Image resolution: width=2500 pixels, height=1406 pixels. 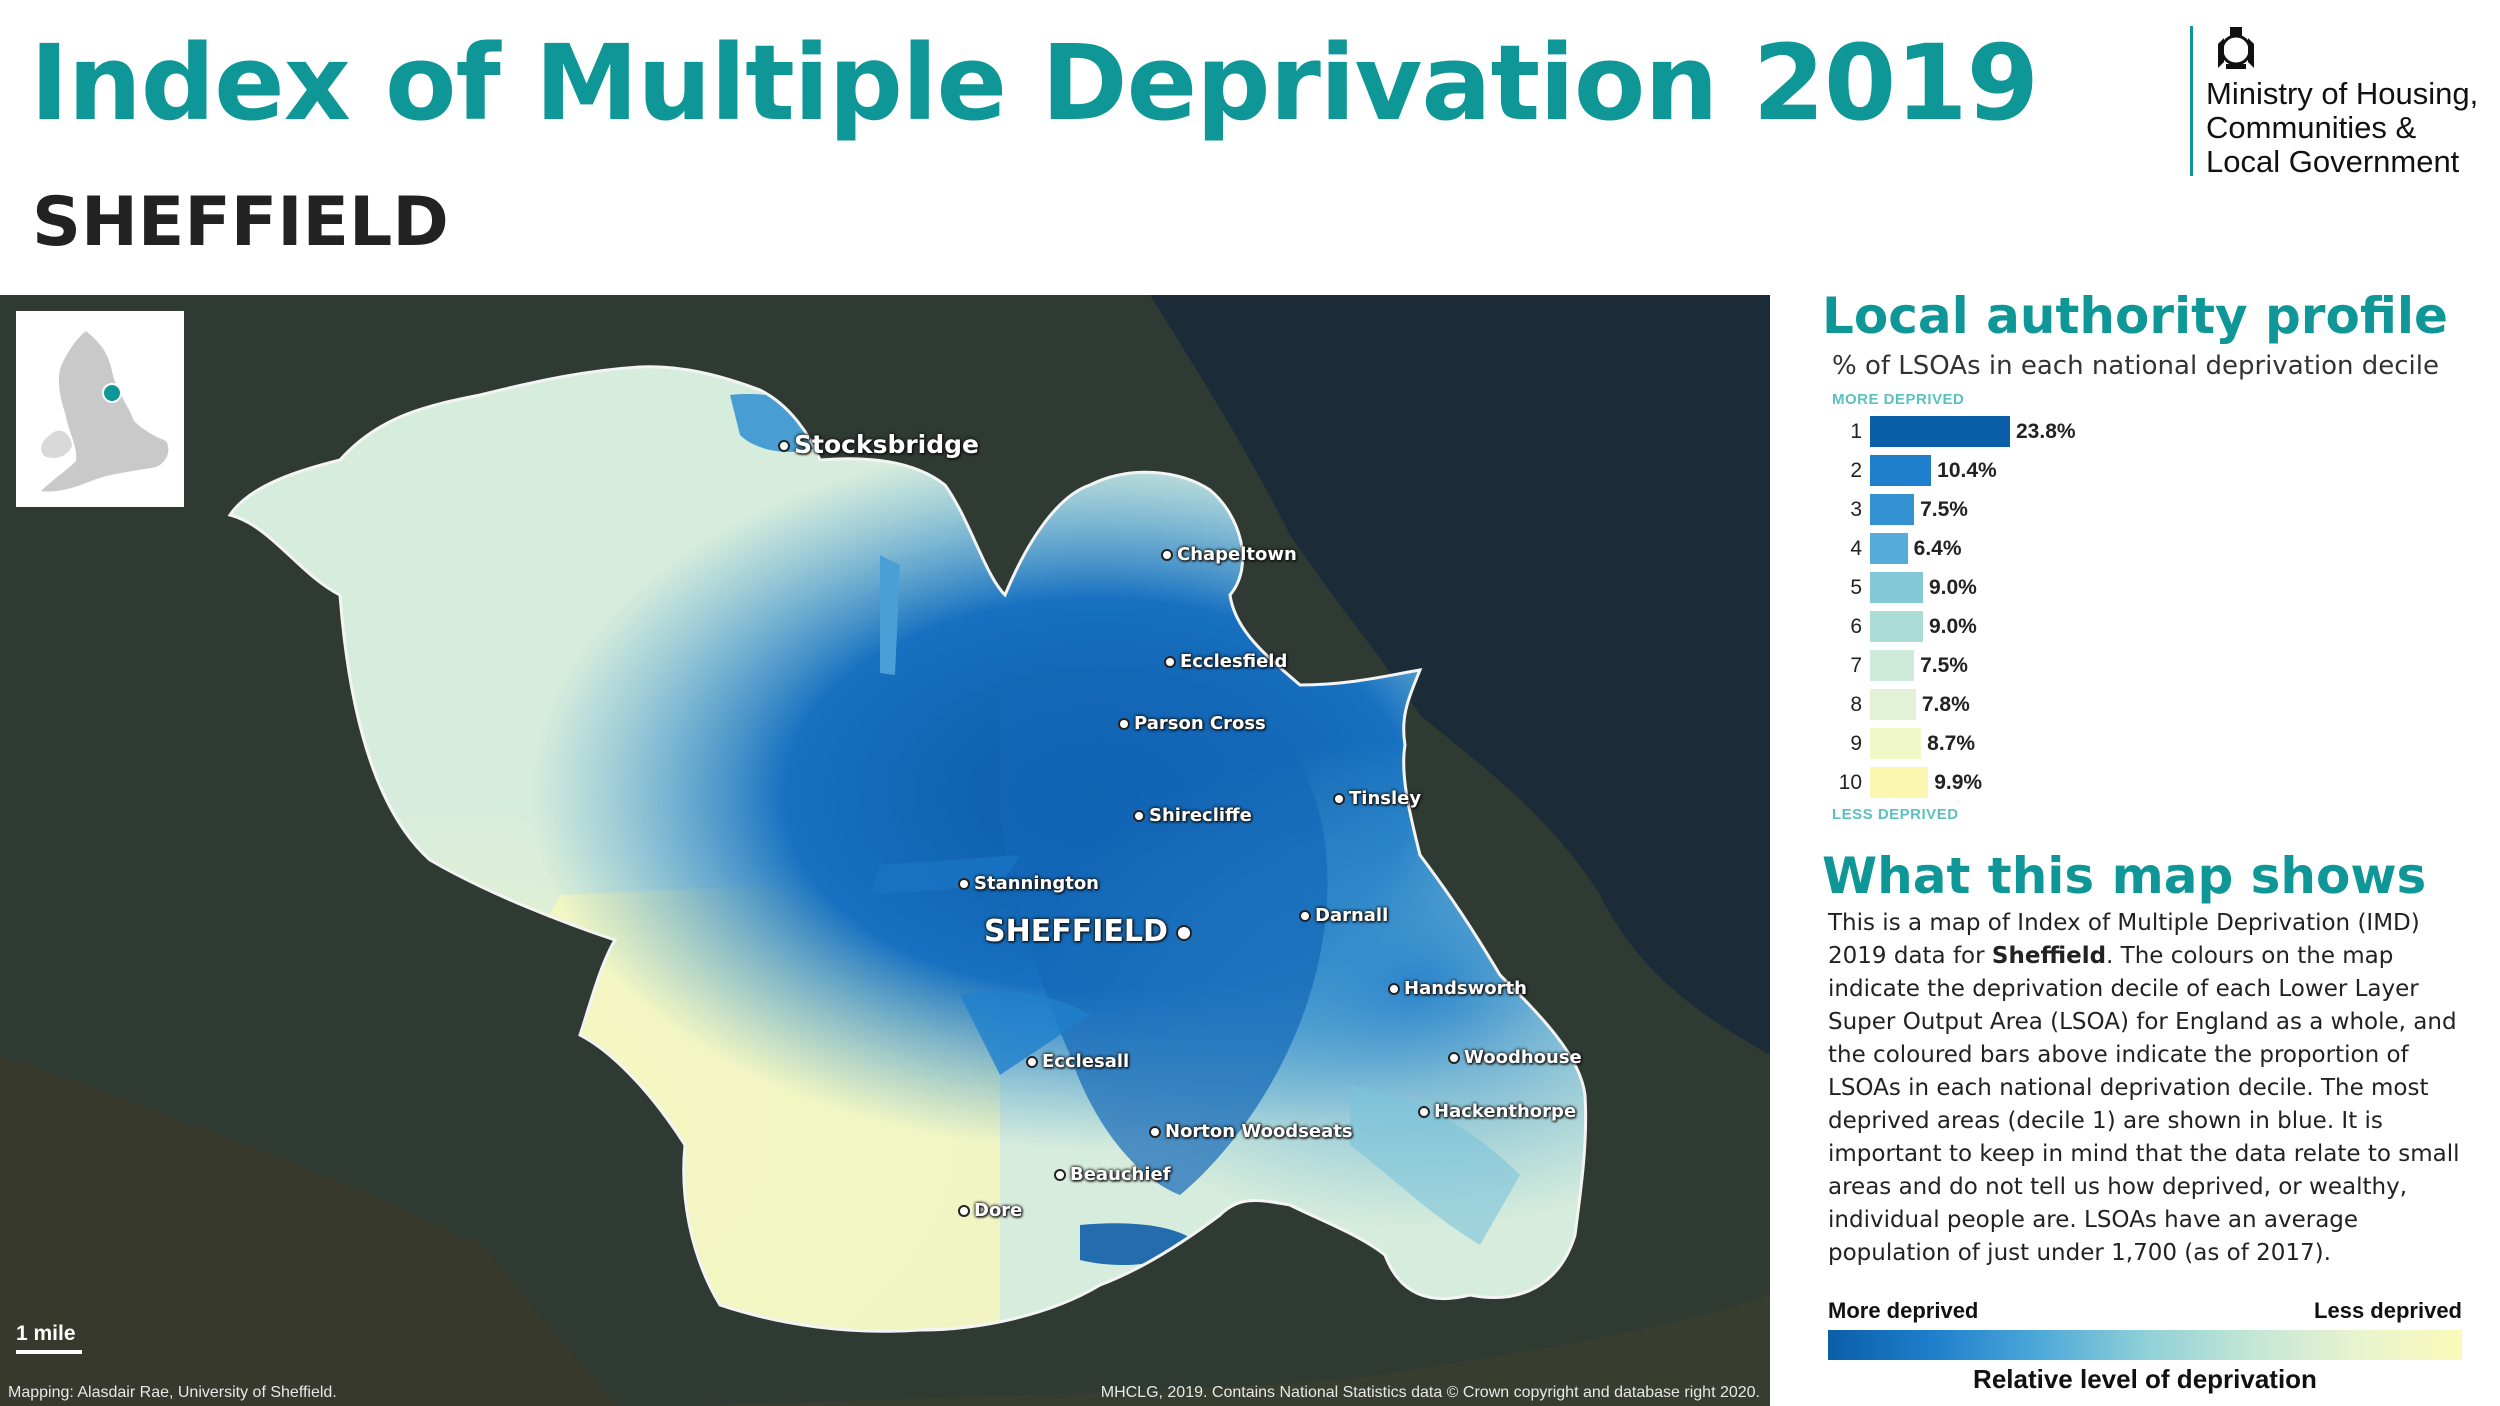 I want to click on decile-number: 4, so click(x=1856, y=548).